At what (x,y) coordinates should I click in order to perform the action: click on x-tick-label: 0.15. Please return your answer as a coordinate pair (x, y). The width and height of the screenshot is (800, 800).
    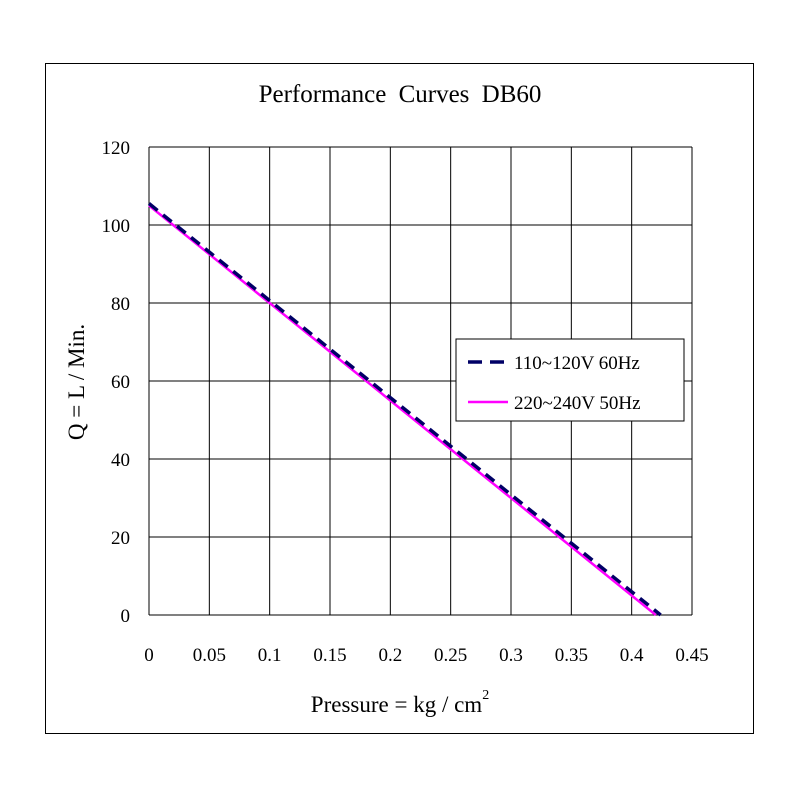
    Looking at the image, I should click on (329, 655).